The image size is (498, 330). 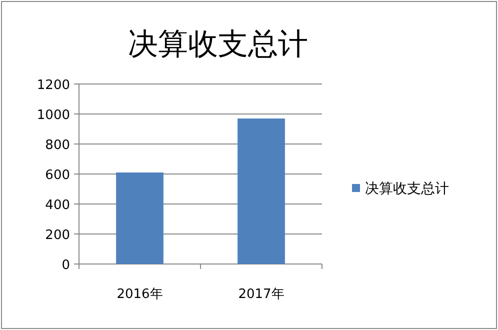 What do you see at coordinates (53, 115) in the screenshot?
I see `y-tick-label: 1000` at bounding box center [53, 115].